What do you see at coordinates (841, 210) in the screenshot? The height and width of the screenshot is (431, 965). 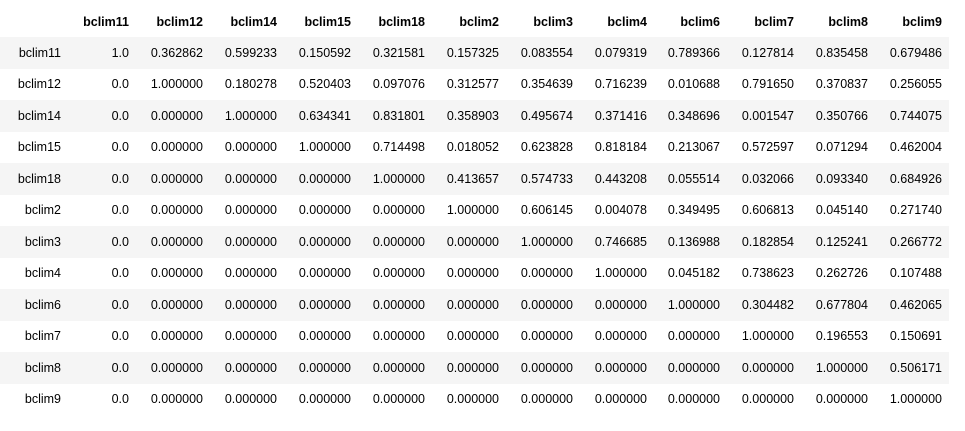 I see `table-cell: 0.045140` at bounding box center [841, 210].